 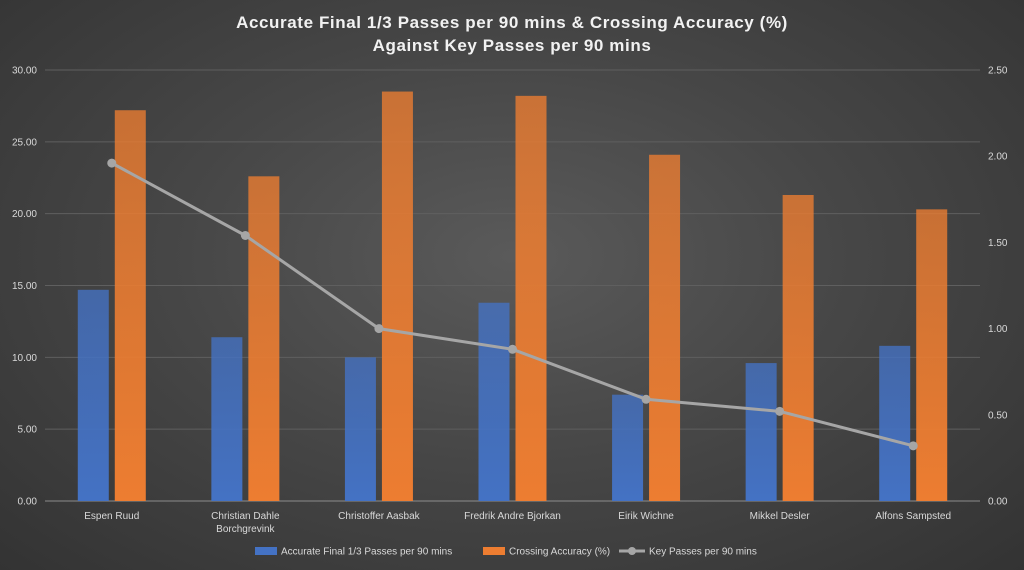 What do you see at coordinates (28, 430) in the screenshot?
I see `left-tick-label: 5.00` at bounding box center [28, 430].